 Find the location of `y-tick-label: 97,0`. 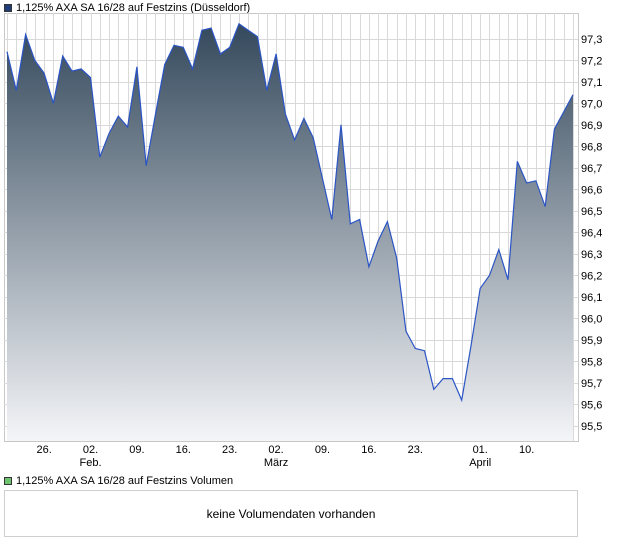

y-tick-label: 97,0 is located at coordinates (591, 104).